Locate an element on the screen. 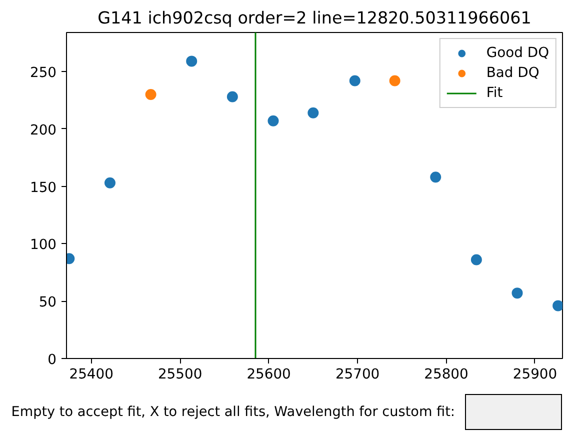 The image size is (570, 445). x-tick-label: 25500 is located at coordinates (180, 374).